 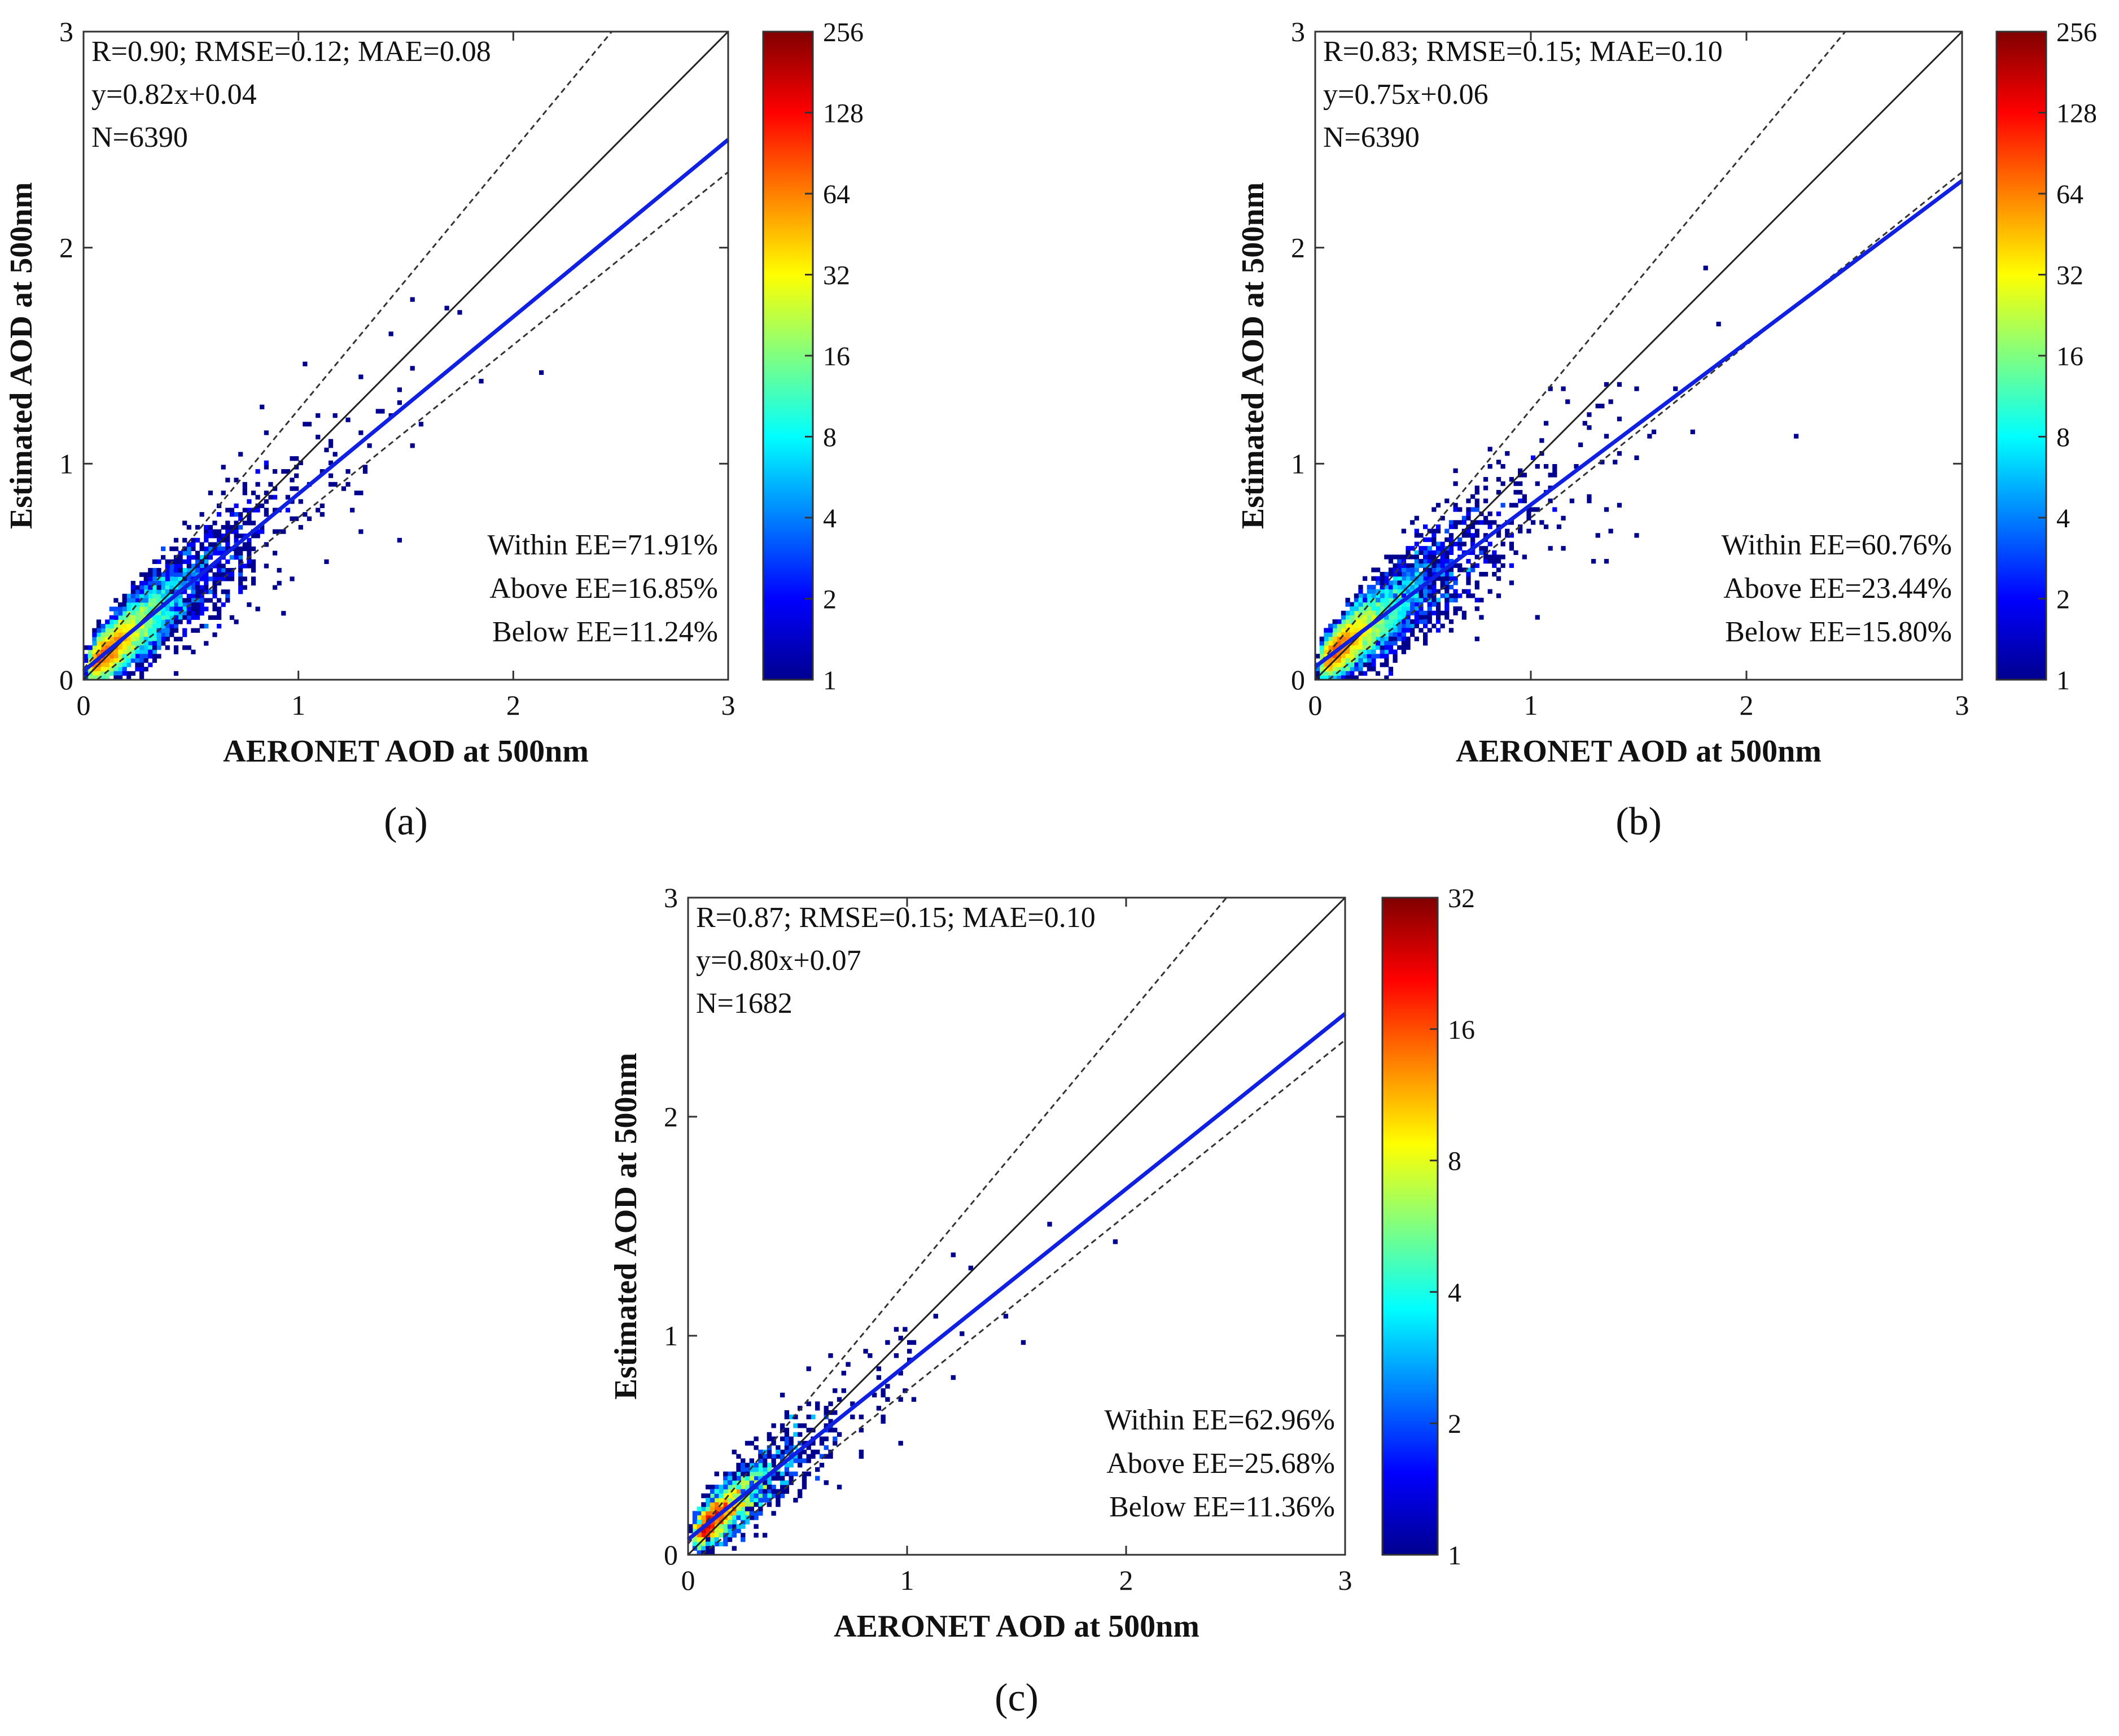 What do you see at coordinates (1017, 1276) in the screenshot?
I see `fit-line` at bounding box center [1017, 1276].